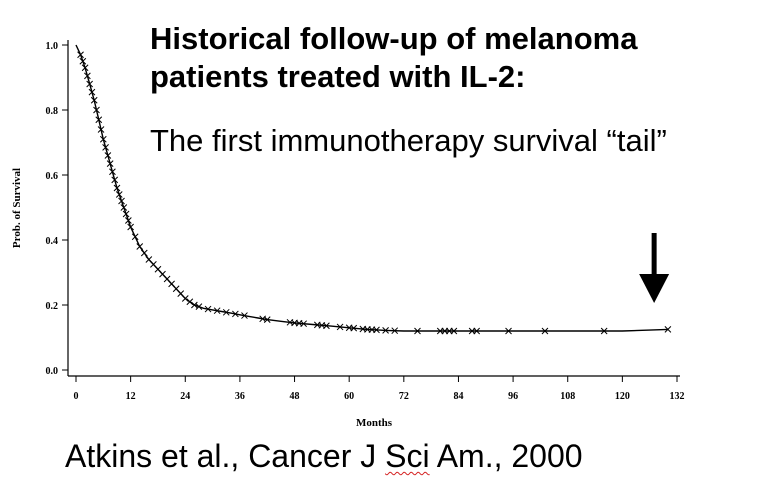 This screenshot has height=486, width=766. I want to click on citation-spellcheck-word: Sci, so click(407, 456).